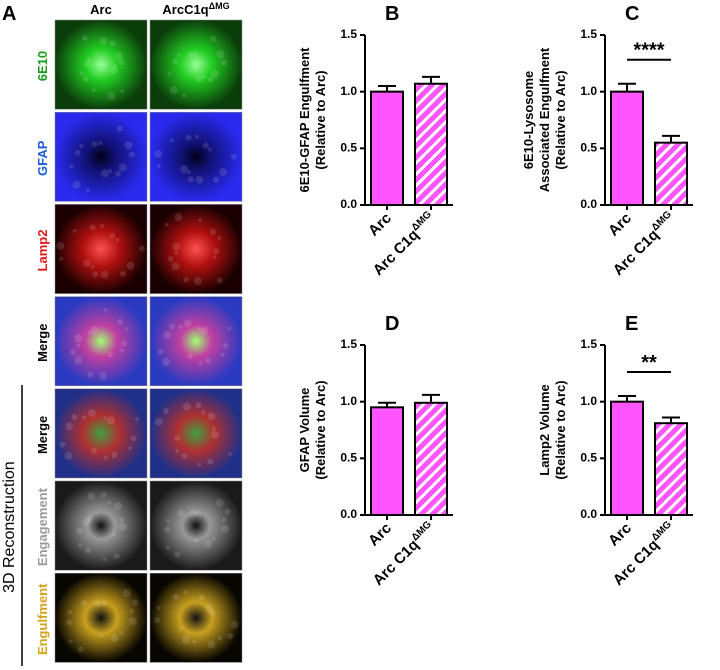 Image resolution: width=720 pixels, height=670 pixels. I want to click on panel-letter: D, so click(392, 324).